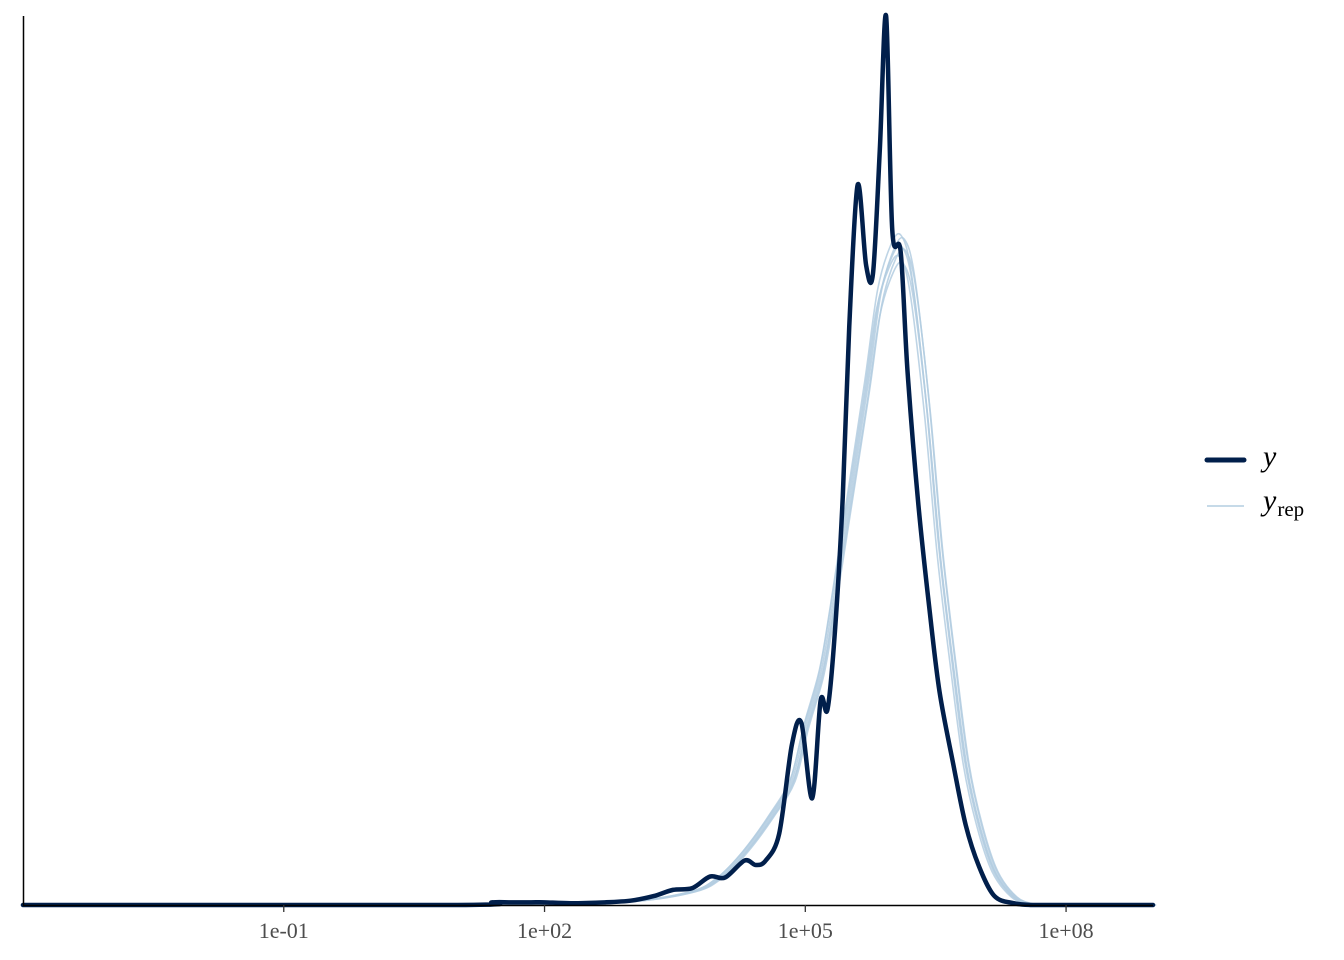 This screenshot has width=1344, height=960. I want to click on legend-label-y: y, so click(1268, 456).